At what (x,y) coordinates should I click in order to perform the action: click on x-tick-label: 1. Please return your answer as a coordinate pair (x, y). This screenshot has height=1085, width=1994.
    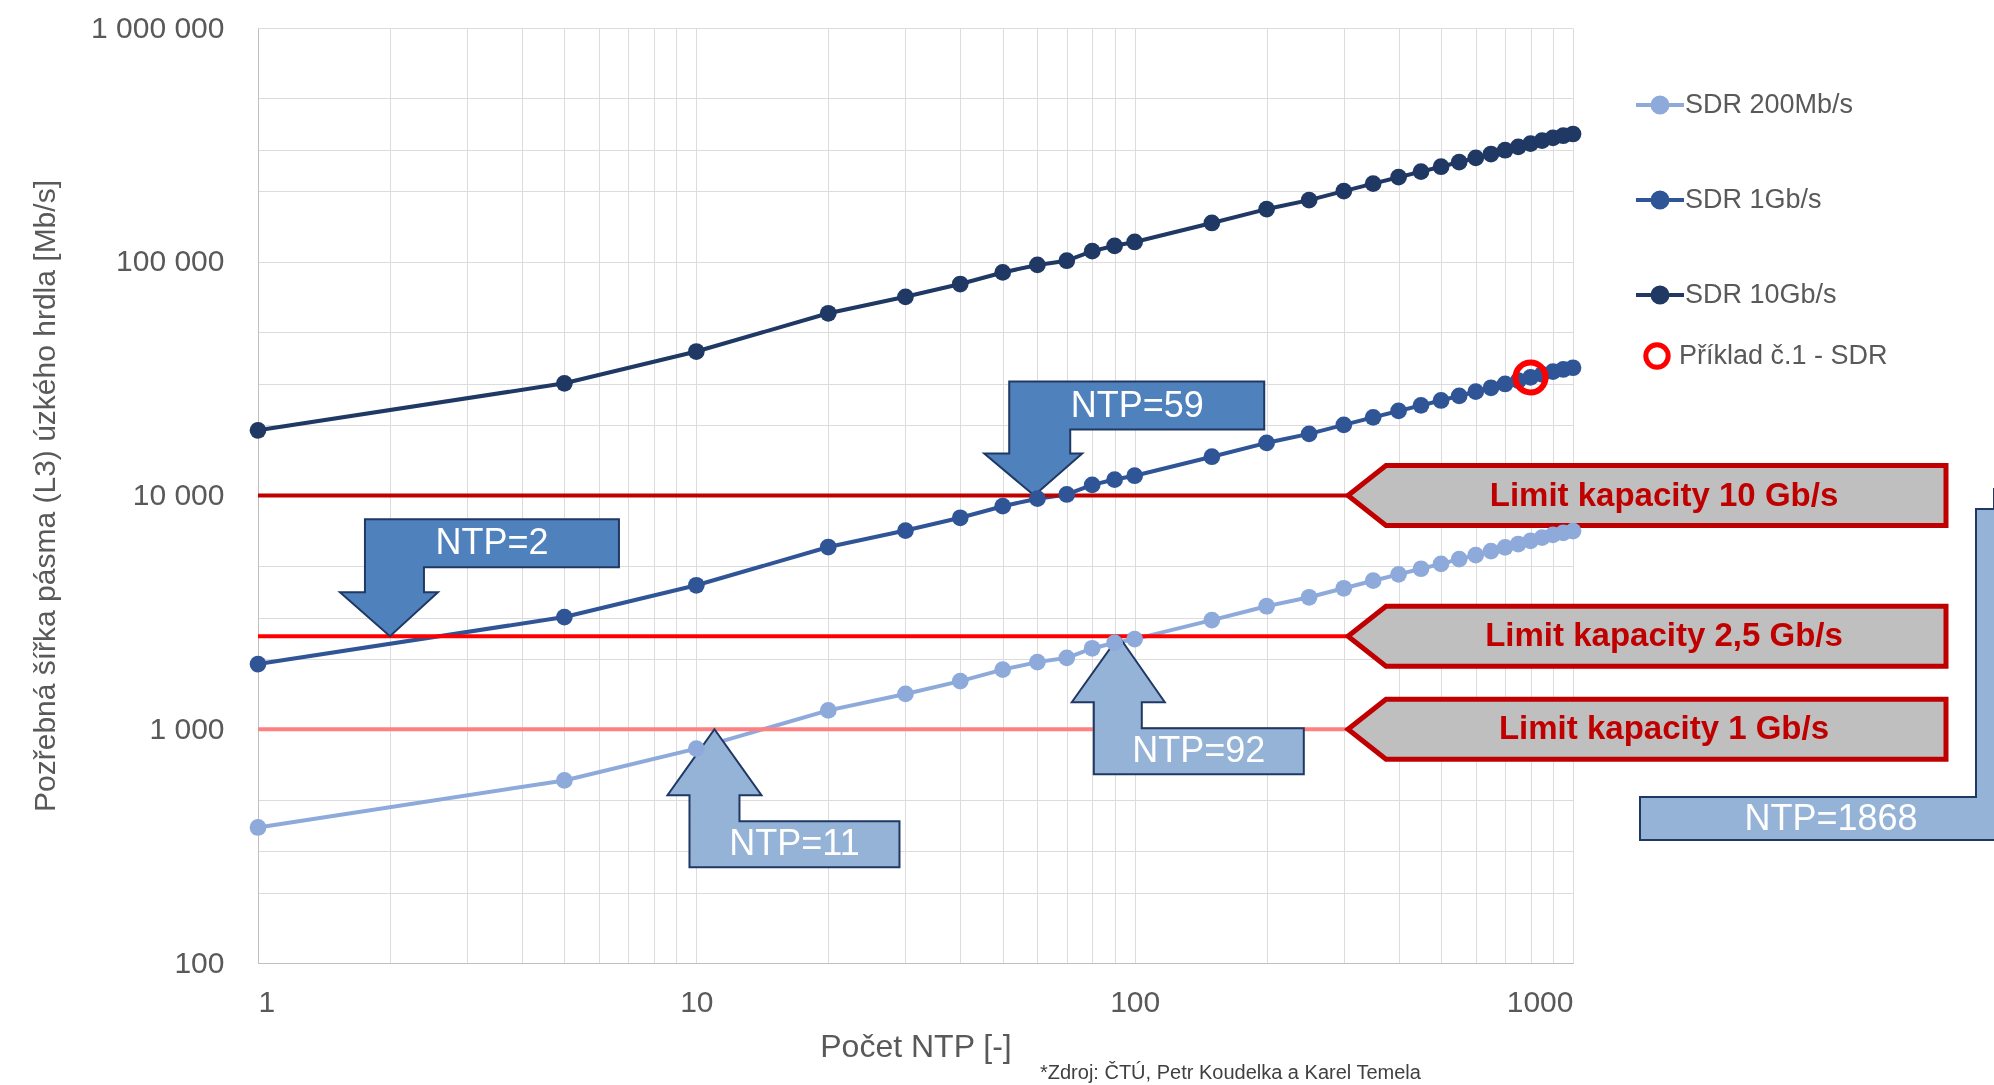
    Looking at the image, I should click on (267, 1001).